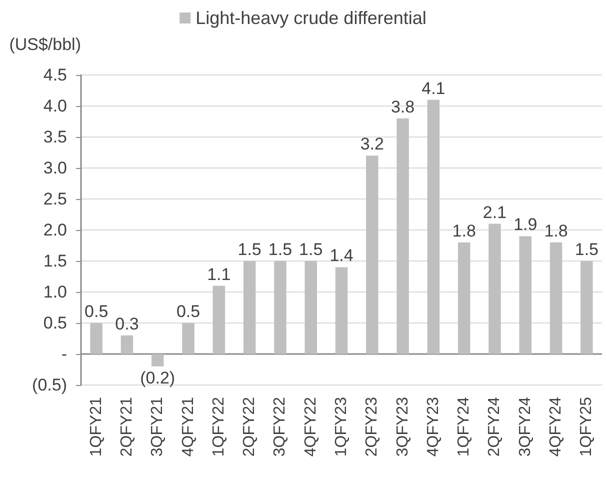  I want to click on y-tick-label: 1.5, so click(55, 261).